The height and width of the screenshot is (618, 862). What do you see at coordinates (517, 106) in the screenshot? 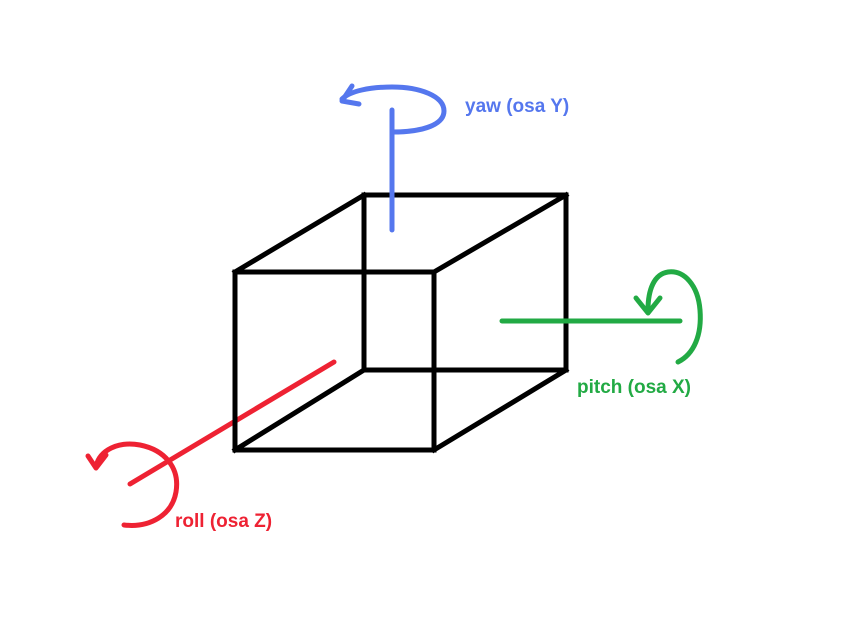
I see `yaw-label: yaw (osa Y)` at bounding box center [517, 106].